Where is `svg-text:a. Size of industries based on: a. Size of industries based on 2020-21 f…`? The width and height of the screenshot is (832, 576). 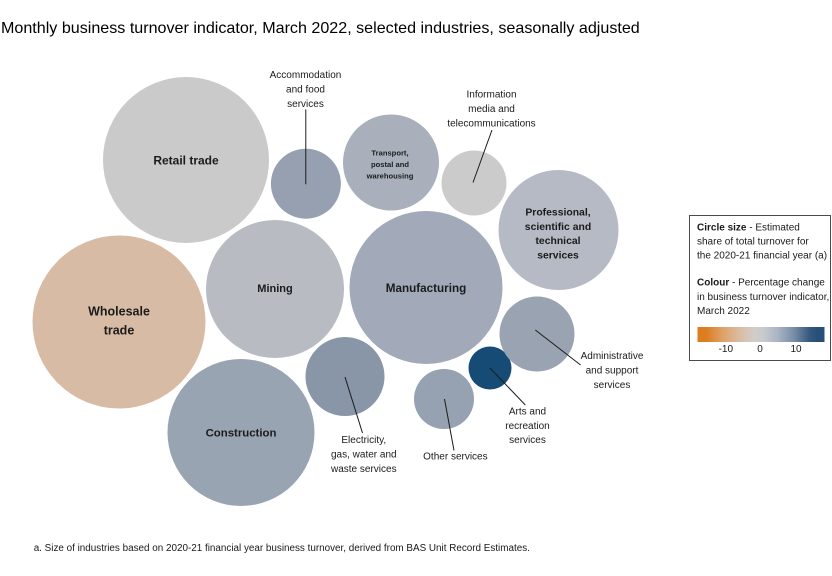
svg-text:a. Size of industries based on: a. Size of industries based on 2020-21 f… is located at coordinates (282, 548).